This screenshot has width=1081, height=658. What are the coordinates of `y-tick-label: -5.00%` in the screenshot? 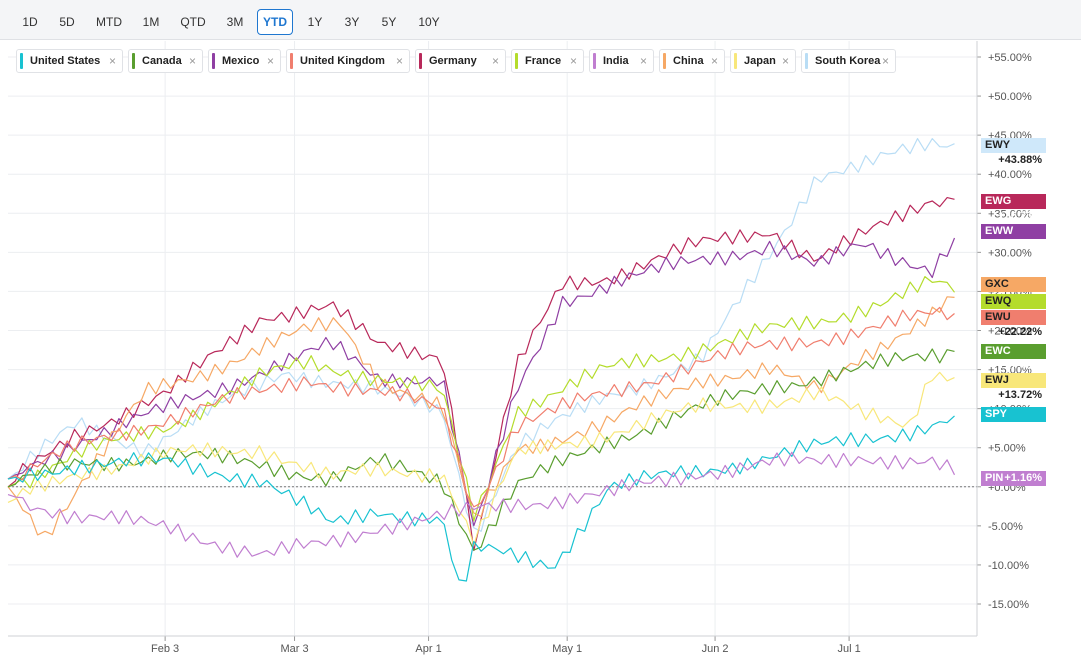 It's located at (1005, 527).